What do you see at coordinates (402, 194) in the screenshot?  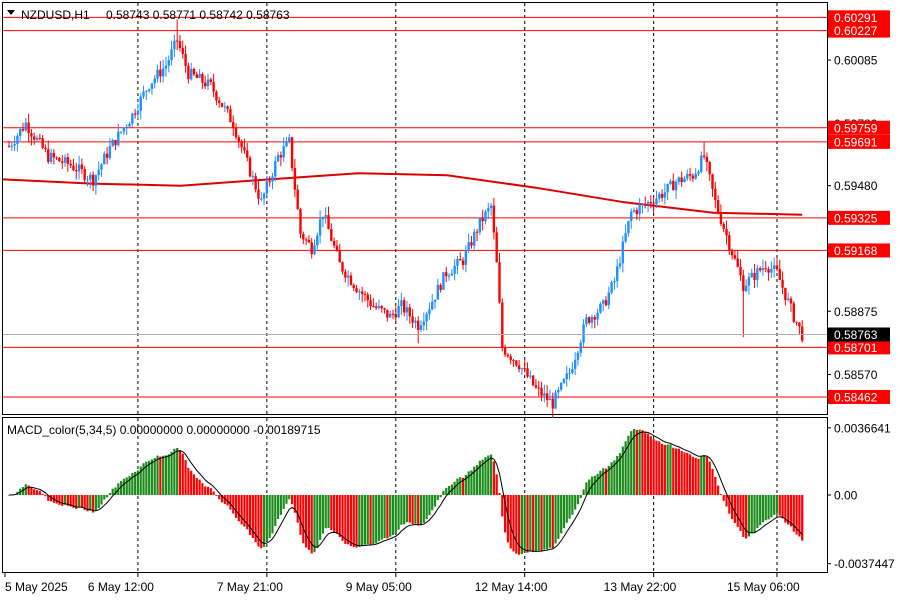 I see `moving-average-line` at bounding box center [402, 194].